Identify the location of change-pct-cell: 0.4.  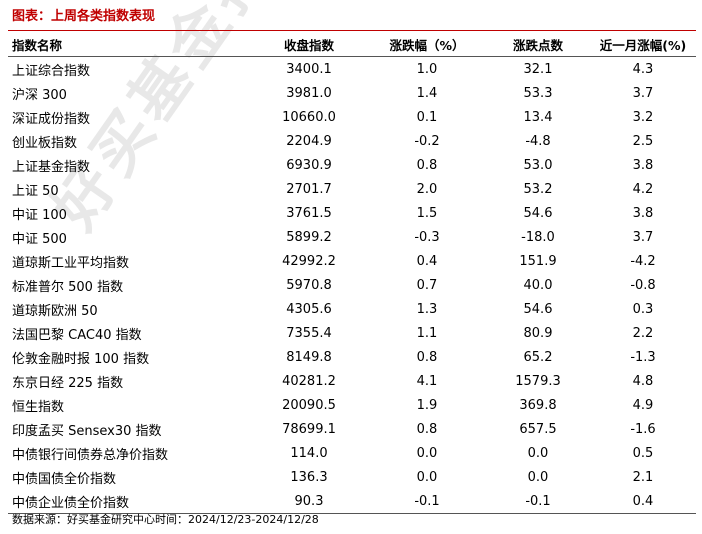
(427, 261).